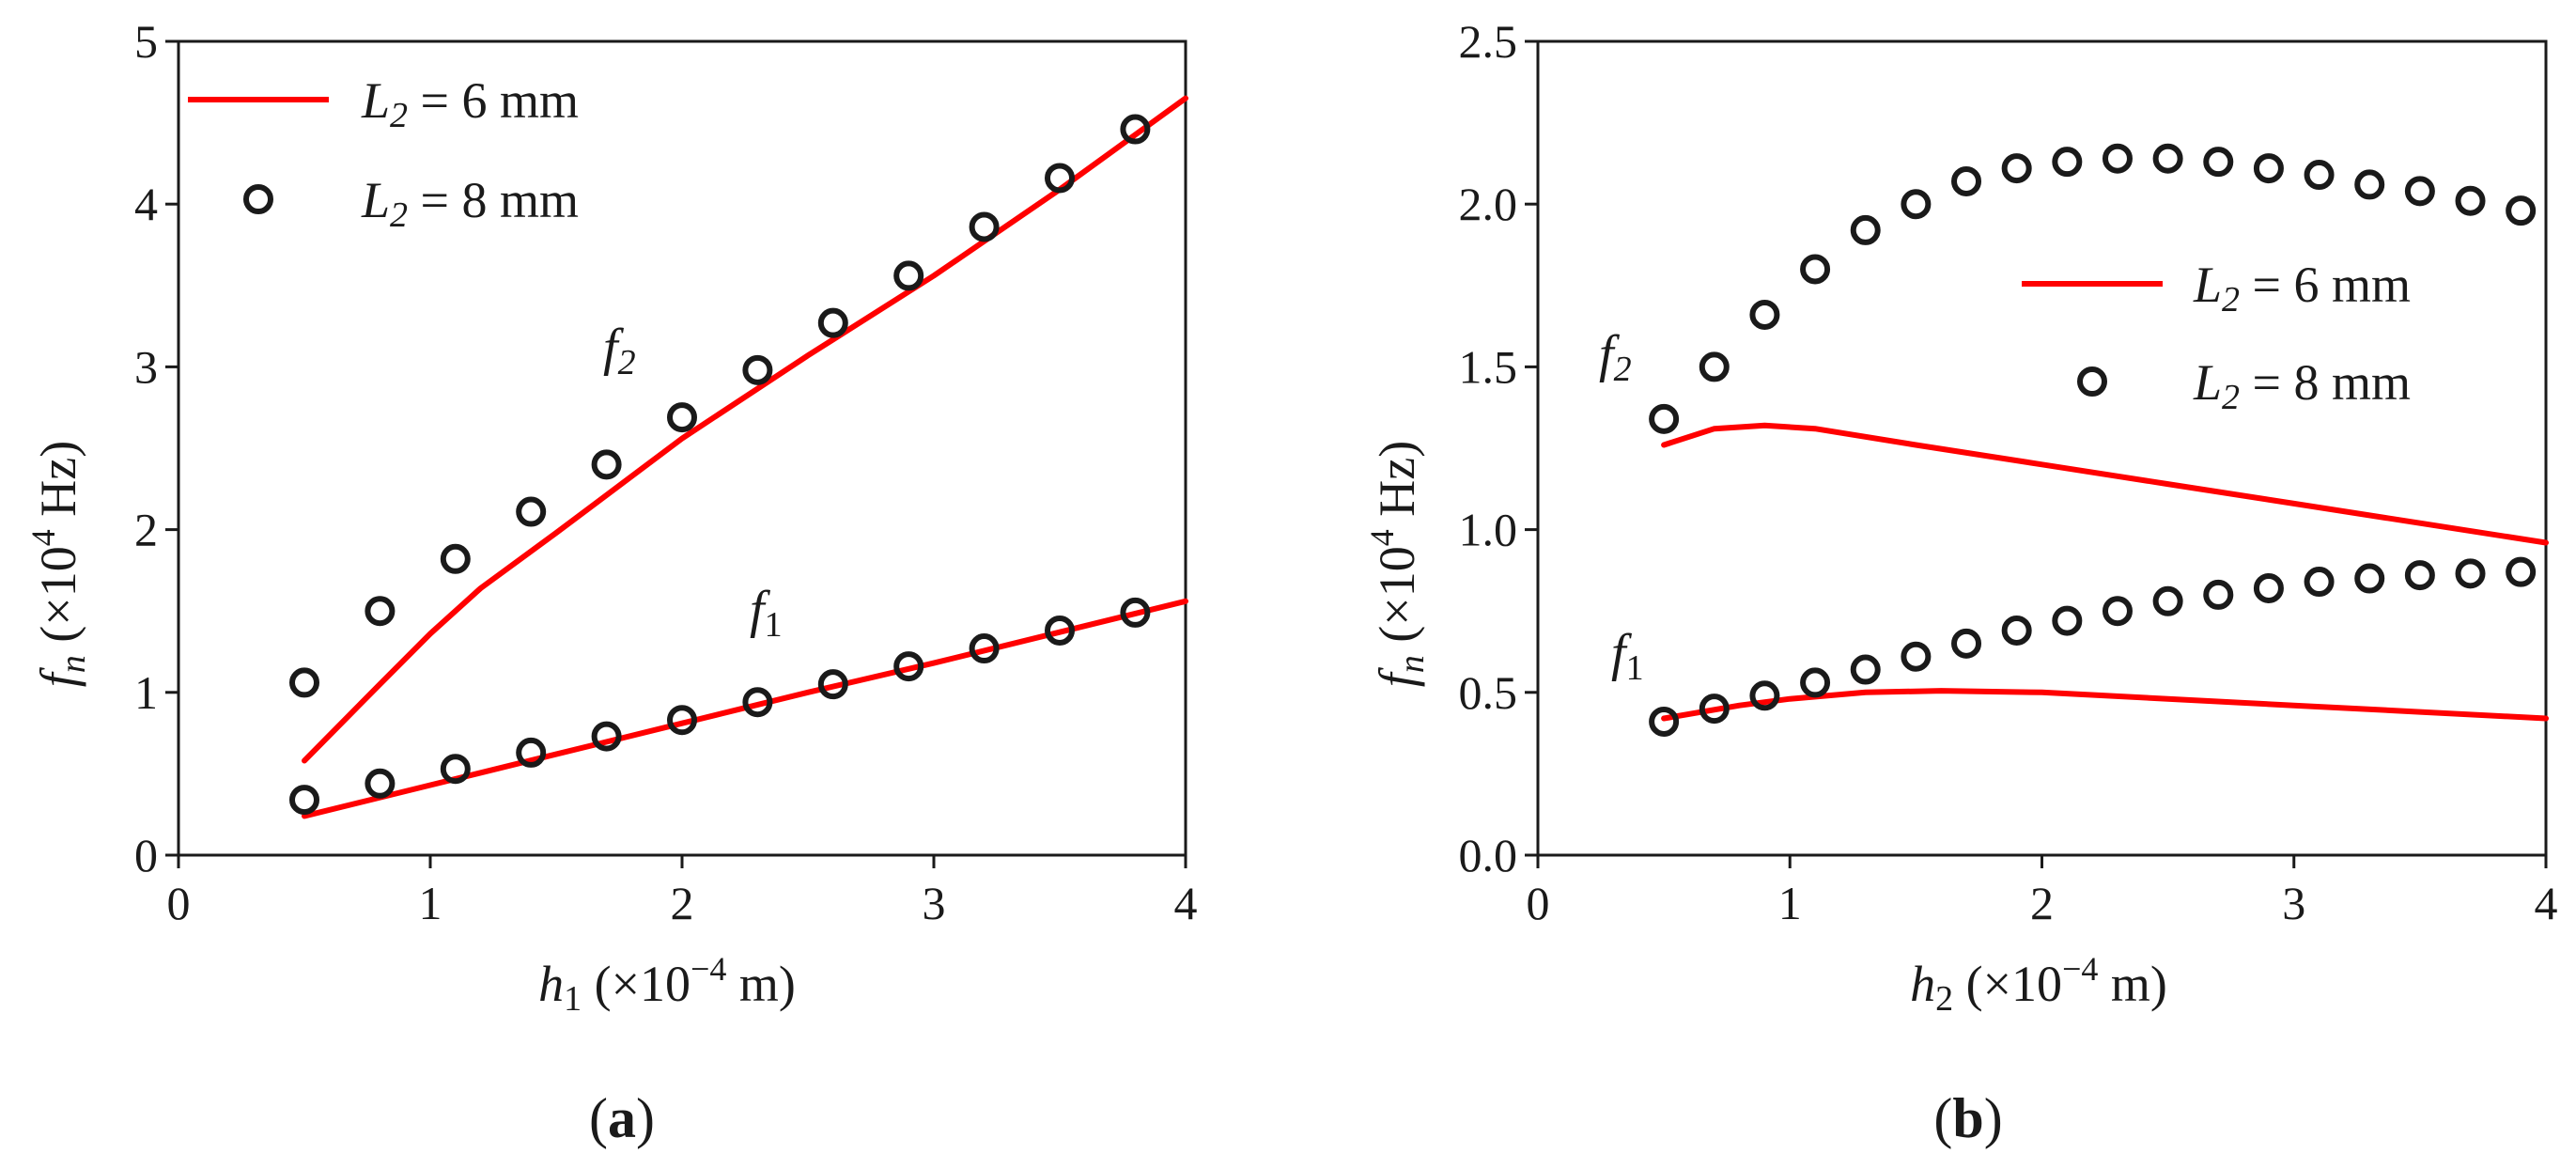 This screenshot has width=2576, height=1169. What do you see at coordinates (383, 153) in the screenshot?
I see `panel-a-legend: L2 = 6 mm L2 = 8 mm` at bounding box center [383, 153].